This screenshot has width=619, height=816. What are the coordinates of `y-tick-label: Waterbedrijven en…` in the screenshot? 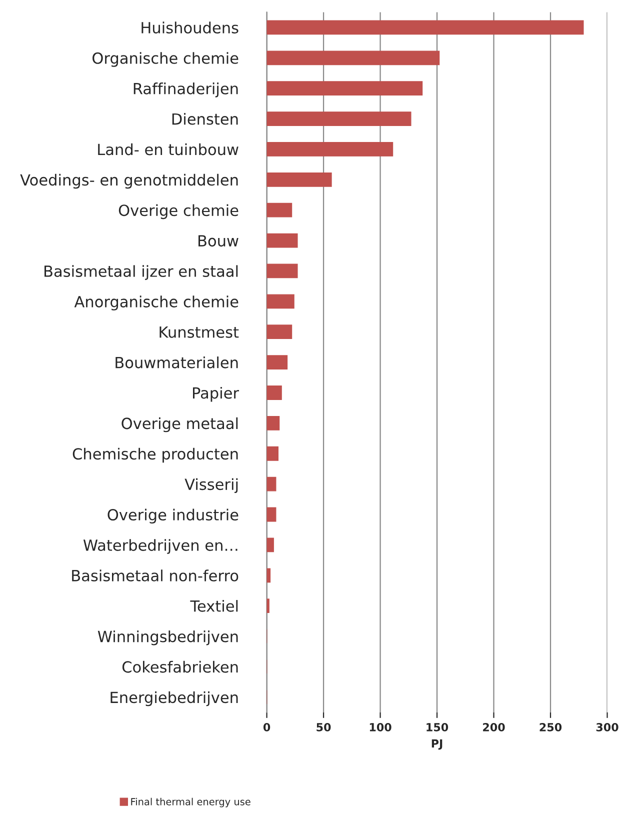 It's located at (160, 546).